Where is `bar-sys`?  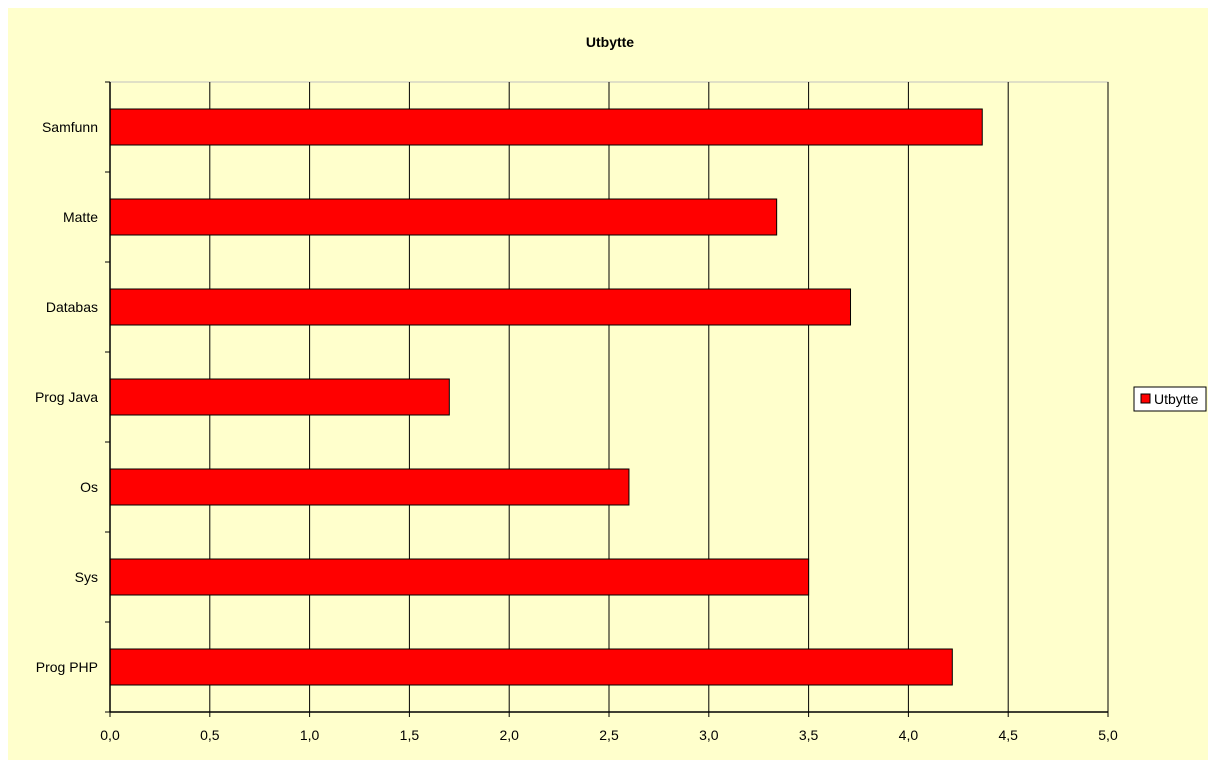
bar-sys is located at coordinates (459, 577).